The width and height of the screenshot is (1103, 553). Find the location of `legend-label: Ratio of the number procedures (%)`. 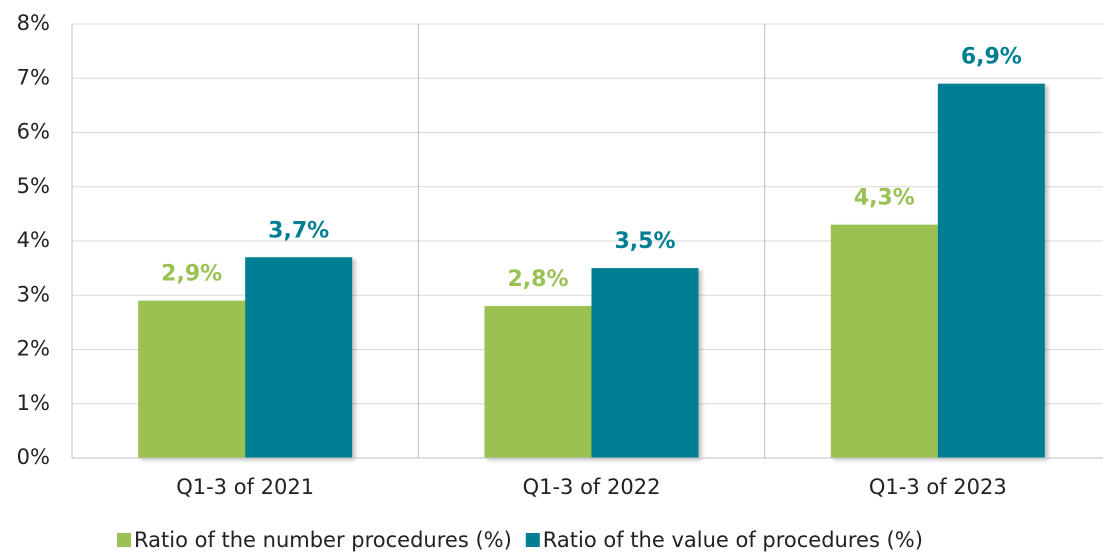

legend-label: Ratio of the number procedures (%) is located at coordinates (323, 540).